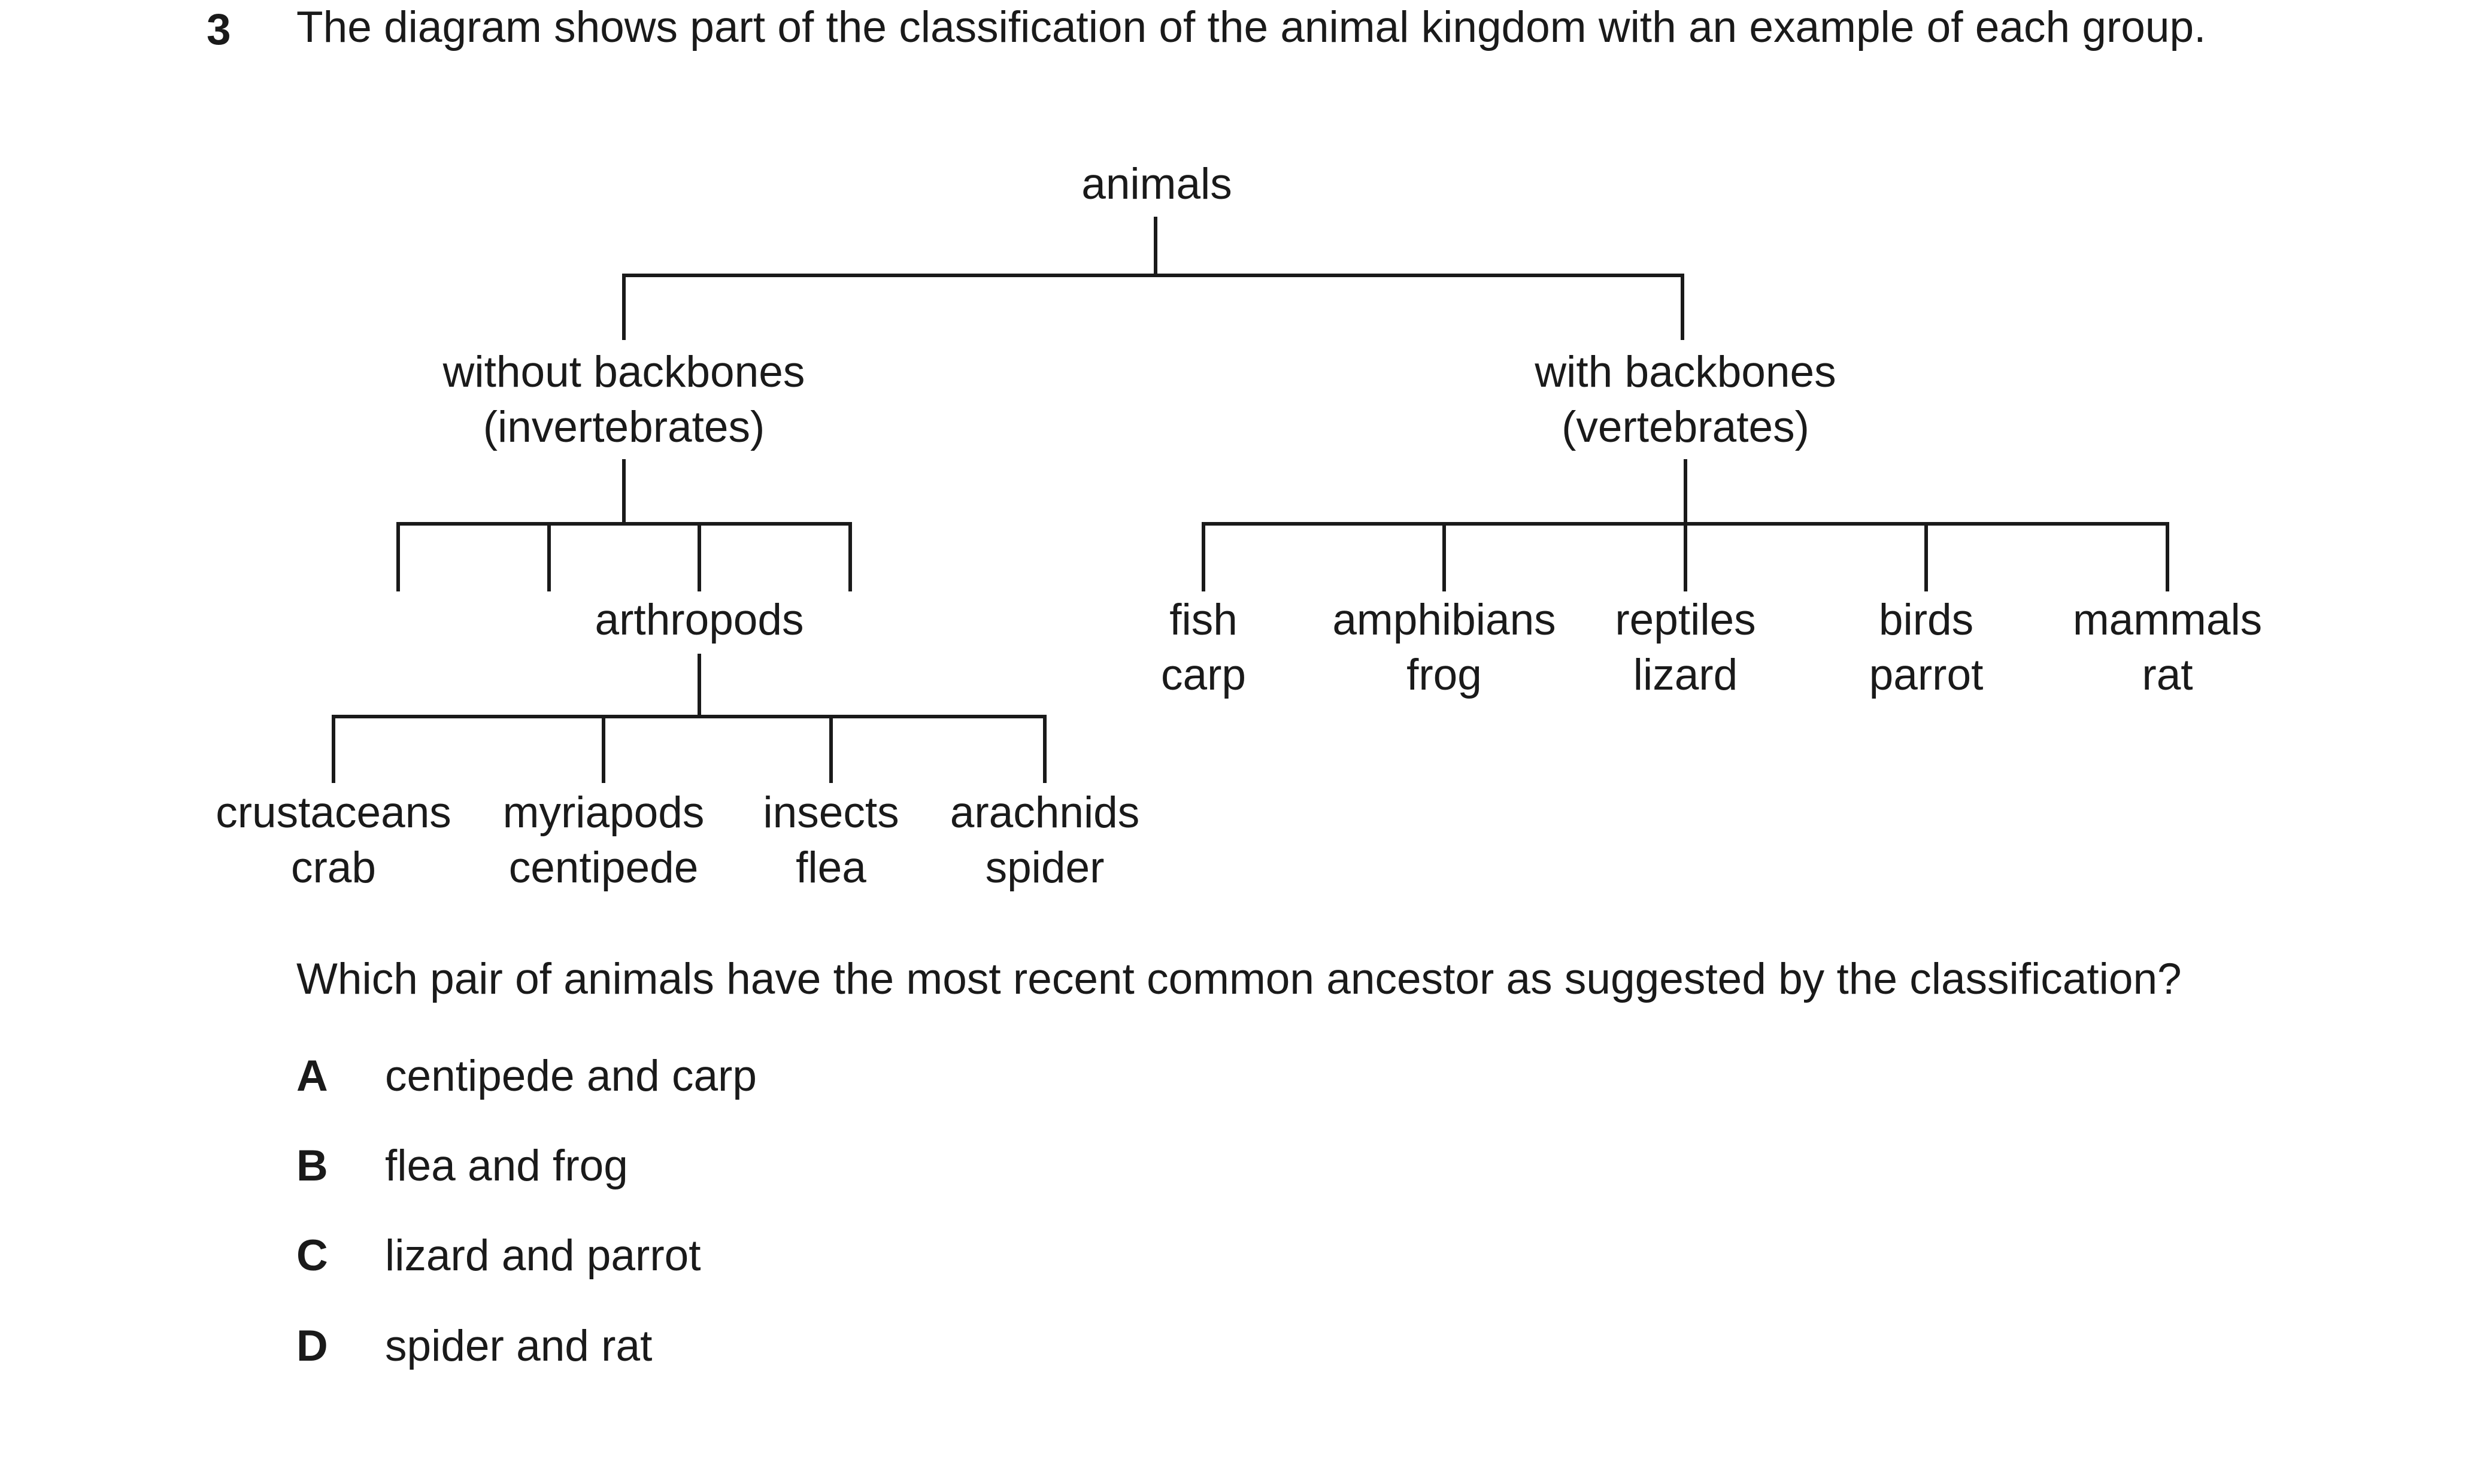 This screenshot has height=1484, width=2474. Describe the element at coordinates (624, 400) in the screenshot. I see `node-invertebrates: without backbones (invertebrates)` at that location.